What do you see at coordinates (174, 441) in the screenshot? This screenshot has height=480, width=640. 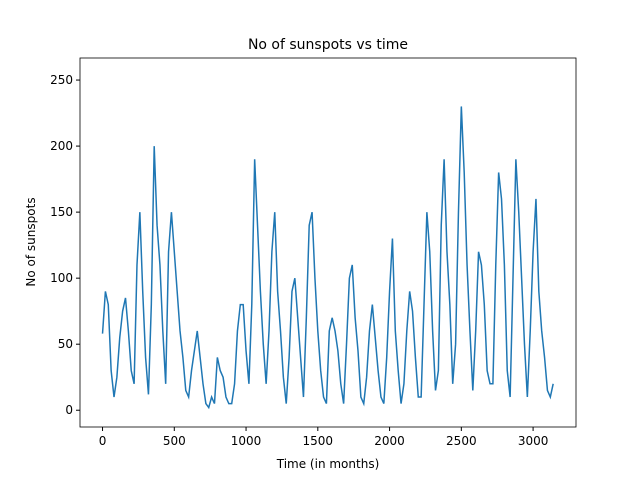 I see `x-tick-label: 500` at bounding box center [174, 441].